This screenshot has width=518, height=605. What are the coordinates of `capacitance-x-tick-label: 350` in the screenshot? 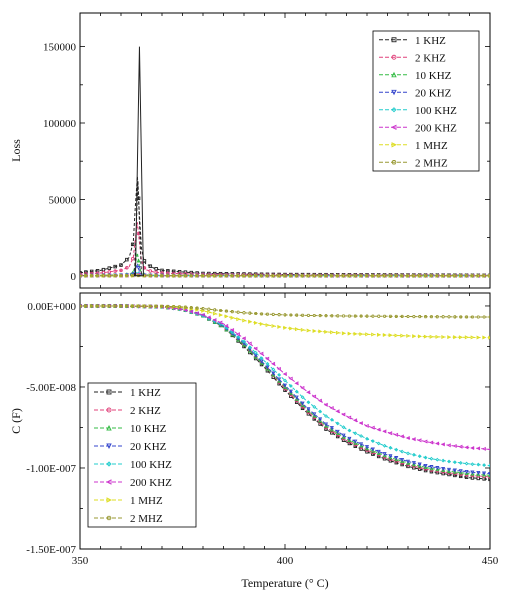 It's located at (80, 561).